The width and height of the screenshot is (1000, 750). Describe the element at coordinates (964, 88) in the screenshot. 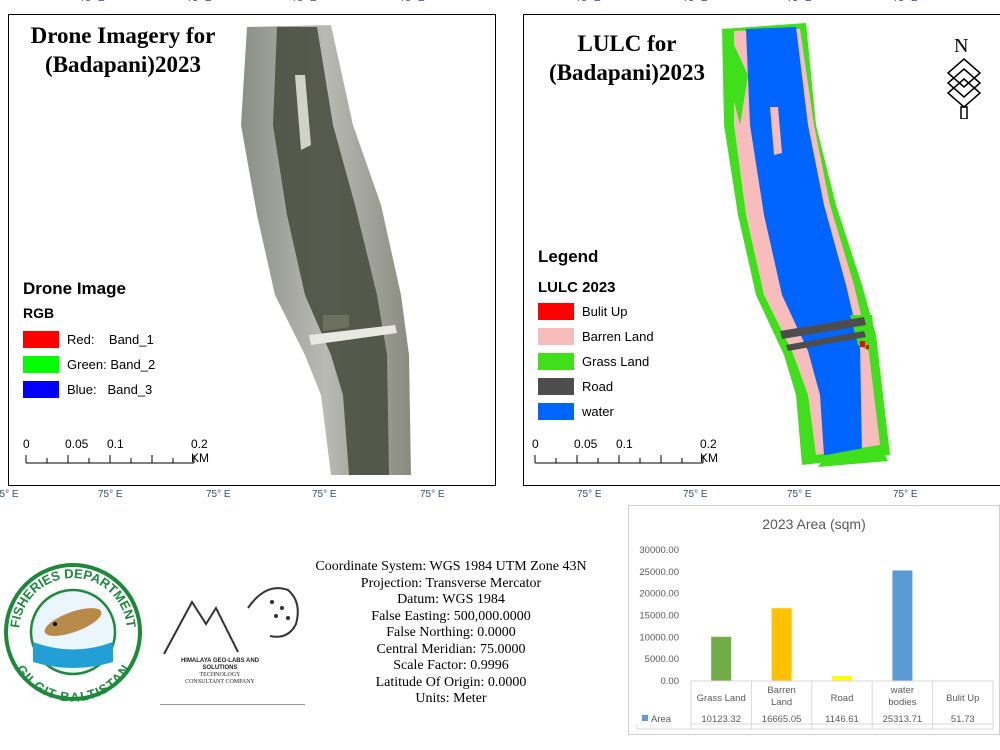

I see `north-arrow-icon` at that location.